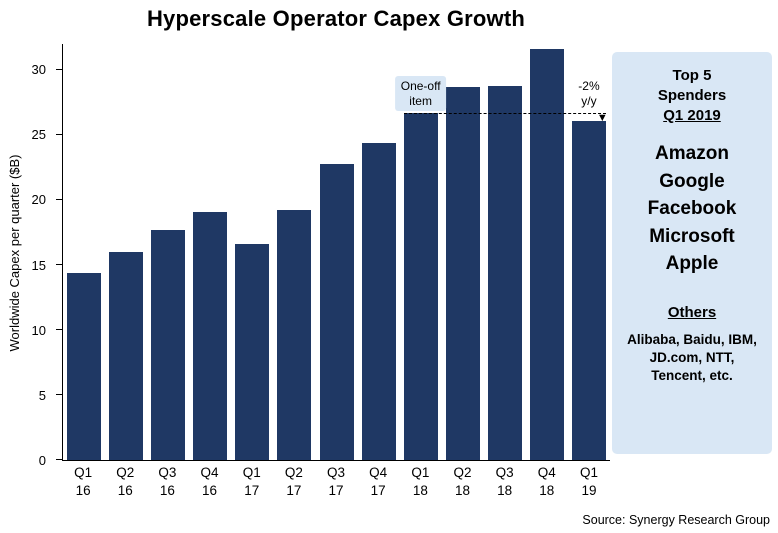 The width and height of the screenshot is (778, 533). Describe the element at coordinates (420, 94) in the screenshot. I see `annotation-one-off: One-off item` at that location.